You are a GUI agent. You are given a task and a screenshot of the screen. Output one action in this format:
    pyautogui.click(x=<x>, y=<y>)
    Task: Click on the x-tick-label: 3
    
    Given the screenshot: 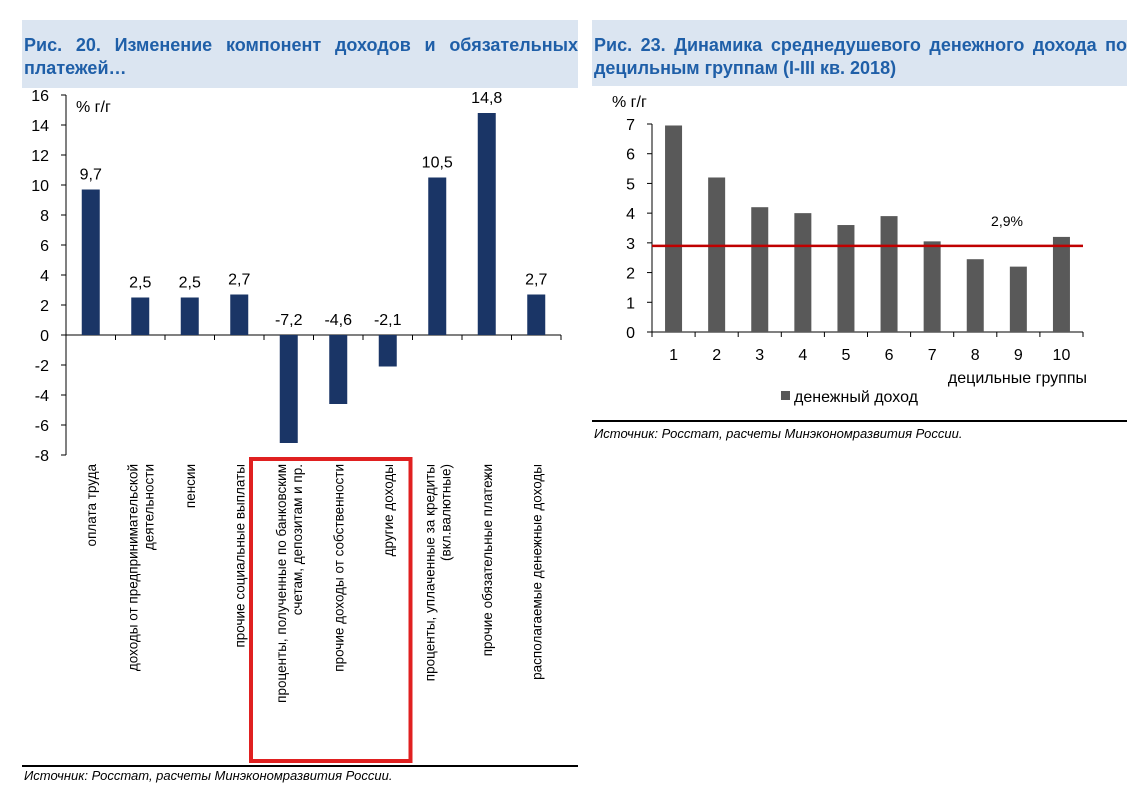 What is the action you would take?
    pyautogui.click(x=759, y=355)
    